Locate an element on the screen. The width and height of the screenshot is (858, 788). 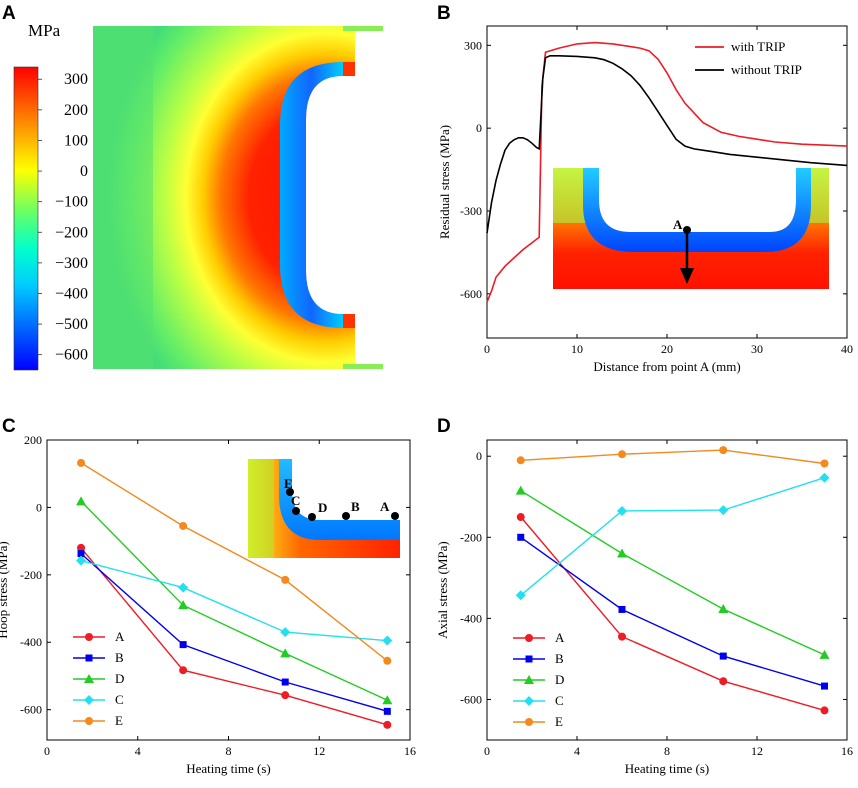
inset-c-point-label: A is located at coordinates (385, 506).